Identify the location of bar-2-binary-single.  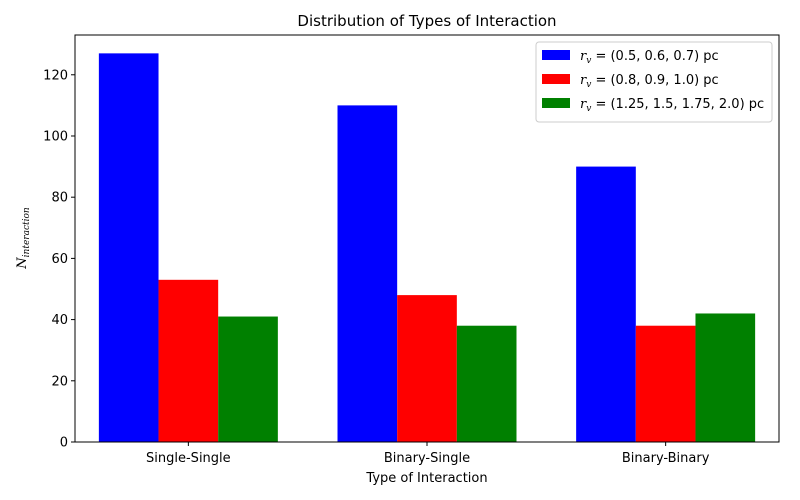
(427, 368).